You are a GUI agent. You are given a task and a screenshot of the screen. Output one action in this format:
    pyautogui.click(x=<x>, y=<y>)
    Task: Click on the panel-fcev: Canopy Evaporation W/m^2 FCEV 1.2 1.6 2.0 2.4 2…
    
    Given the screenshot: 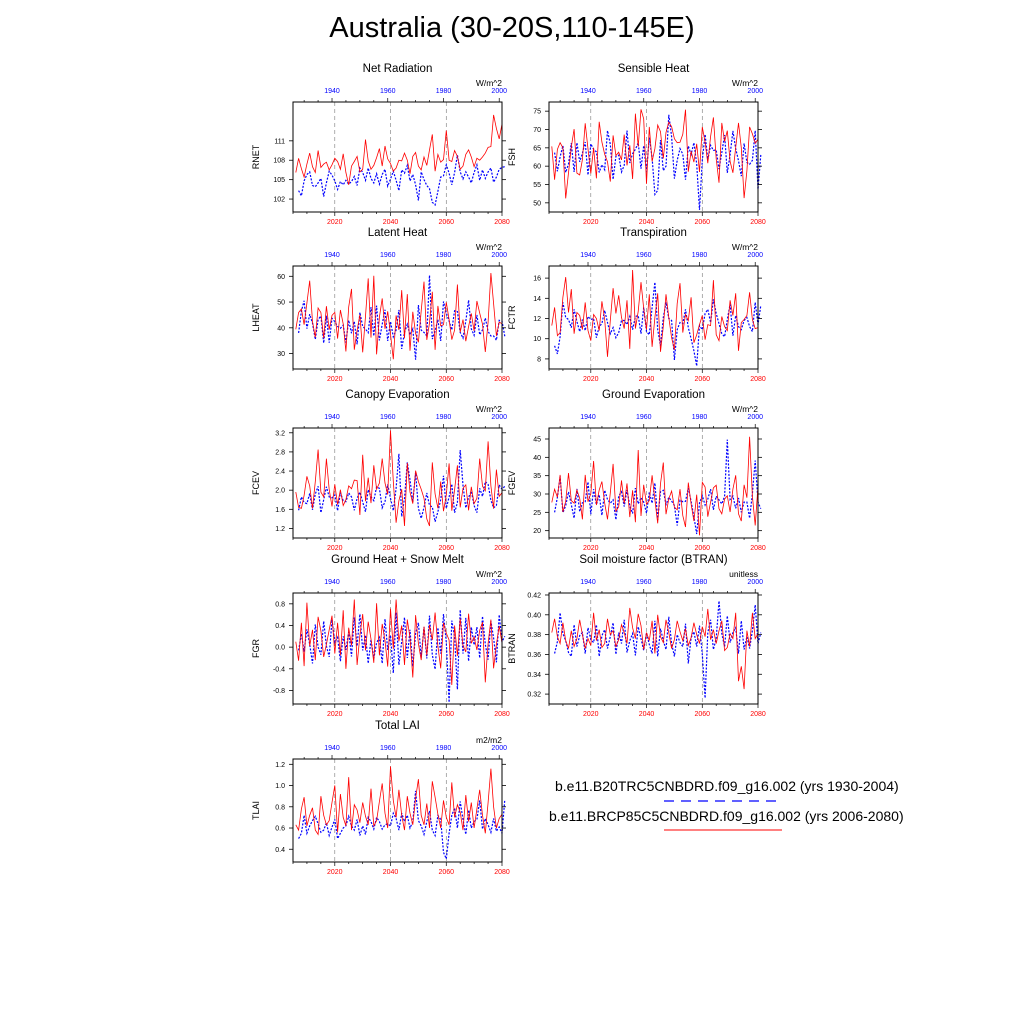 What is the action you would take?
    pyautogui.click(x=380, y=470)
    